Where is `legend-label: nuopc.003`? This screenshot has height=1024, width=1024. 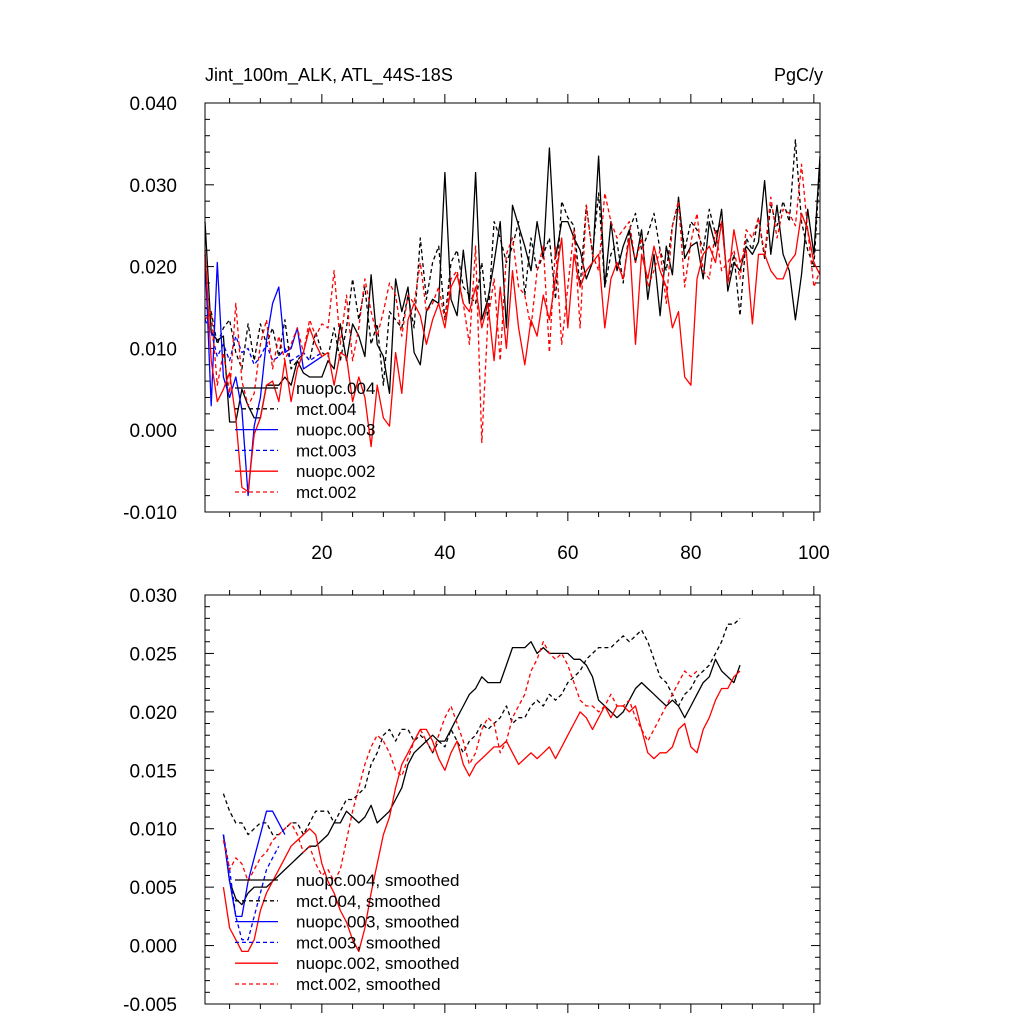 legend-label: nuopc.003 is located at coordinates (335, 430).